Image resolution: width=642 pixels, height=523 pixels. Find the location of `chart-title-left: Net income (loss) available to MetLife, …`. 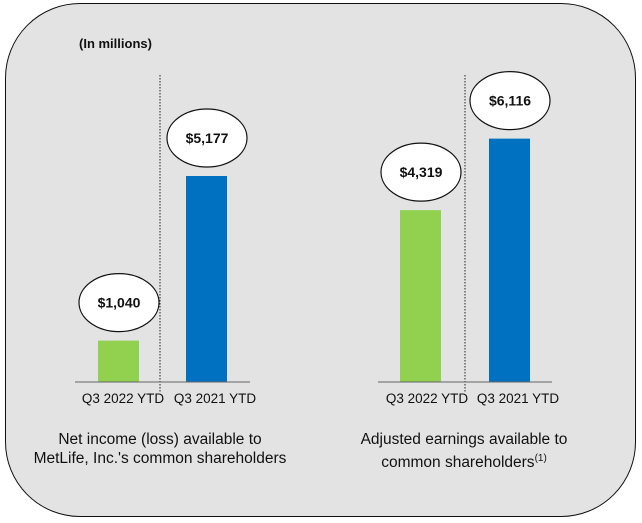

chart-title-left: Net income (loss) available to MetLife, … is located at coordinates (160, 449).